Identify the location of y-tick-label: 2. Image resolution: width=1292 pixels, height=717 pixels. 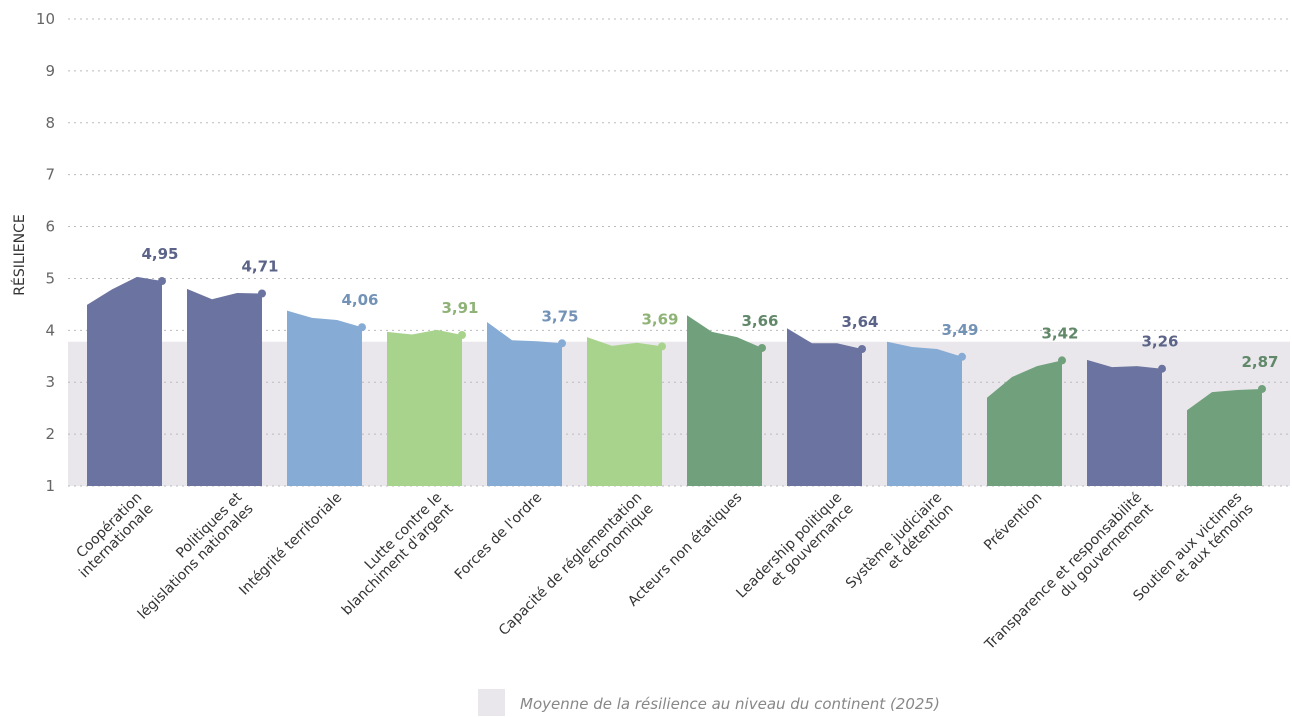
(50, 434).